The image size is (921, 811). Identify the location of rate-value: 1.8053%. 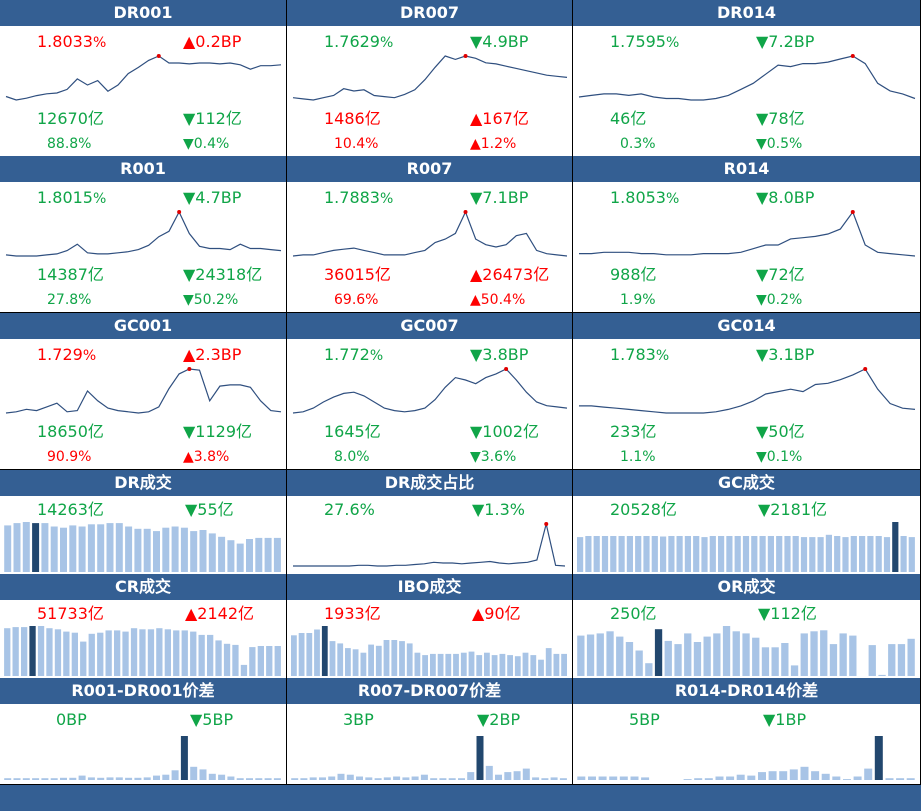
(644, 198).